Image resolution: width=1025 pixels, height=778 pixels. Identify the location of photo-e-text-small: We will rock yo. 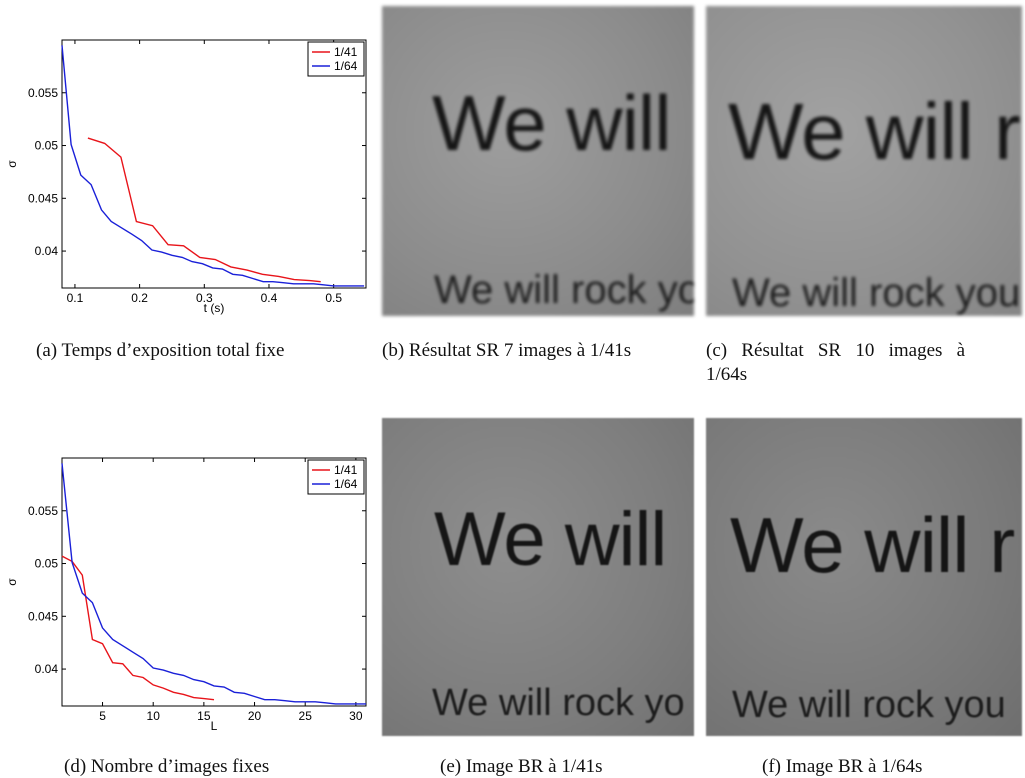
(558, 703).